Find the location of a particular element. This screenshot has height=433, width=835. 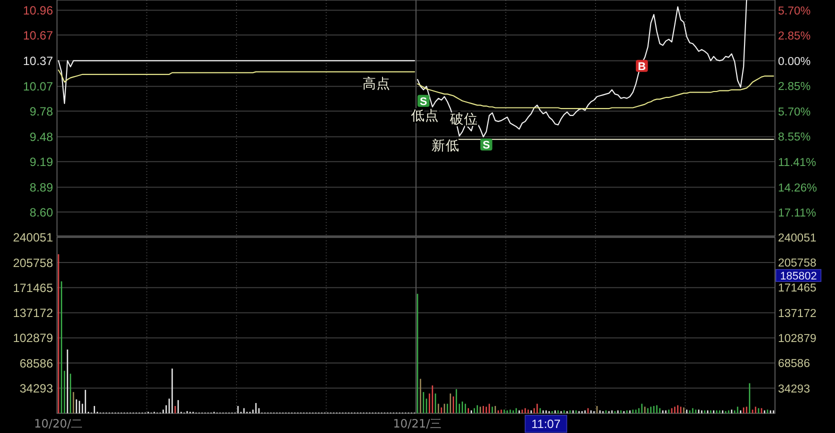

y-tick-label: 171465 is located at coordinates (33, 287).